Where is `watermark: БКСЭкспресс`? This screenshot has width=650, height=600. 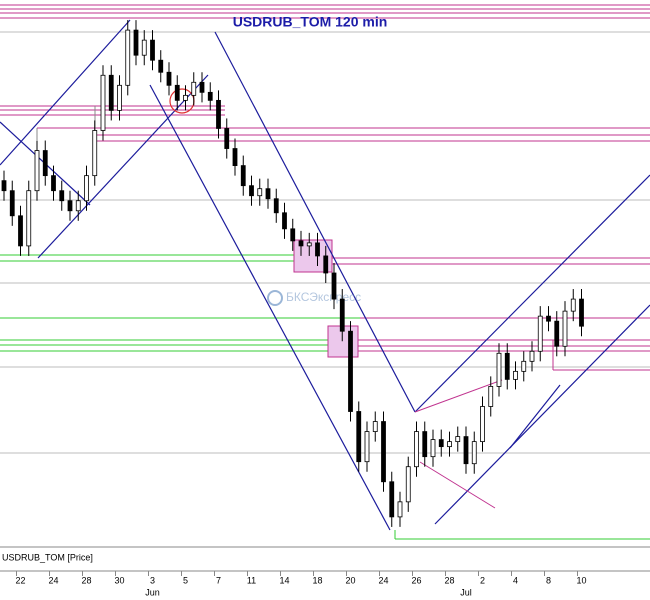
watermark: БКСЭкспресс is located at coordinates (314, 298).